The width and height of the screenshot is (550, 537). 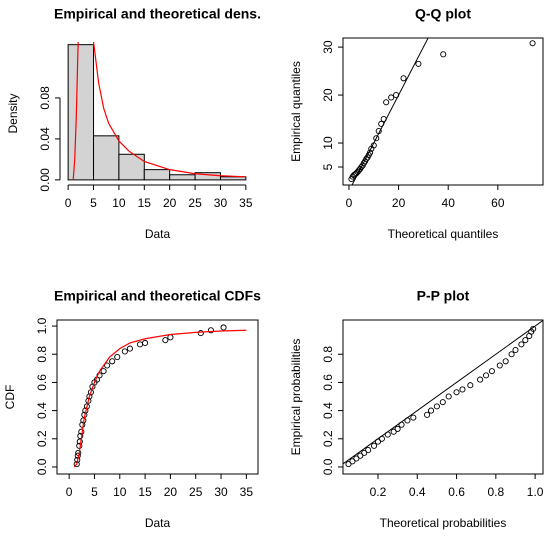 I want to click on y-axis-label: CDF, so click(x=10, y=397).